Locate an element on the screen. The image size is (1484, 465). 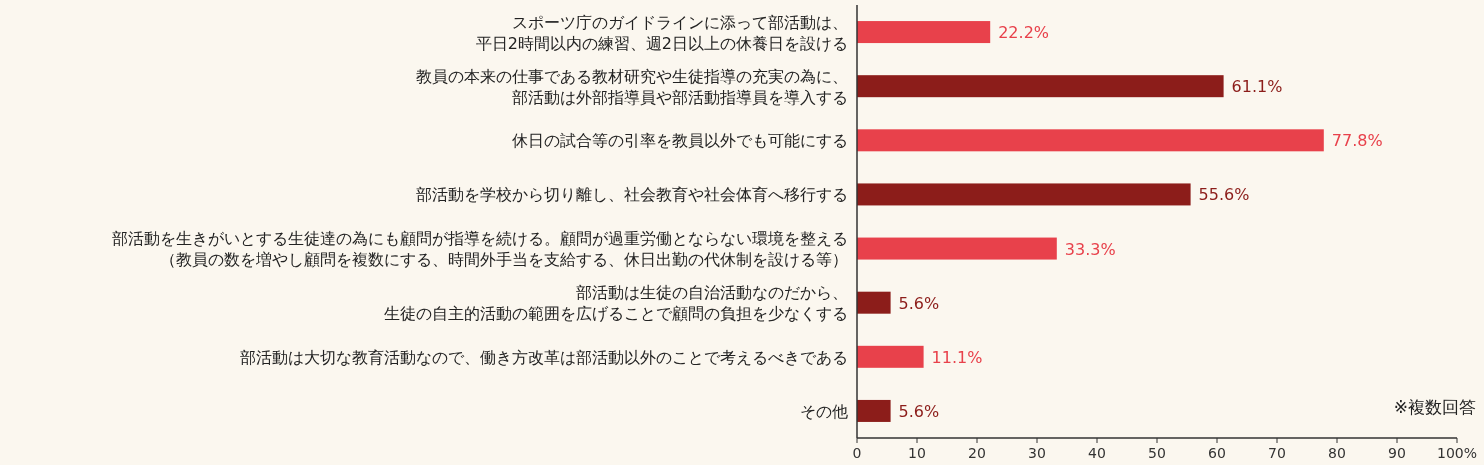
data-label: 11.1% is located at coordinates (957, 357).